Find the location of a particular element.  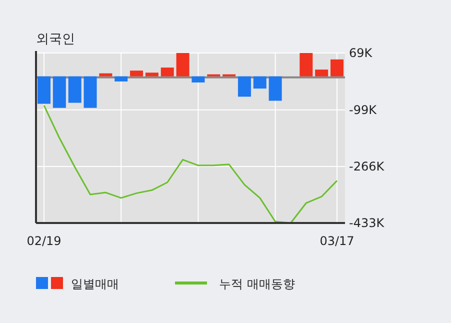

y-tick-label: -266K is located at coordinates (367, 166).